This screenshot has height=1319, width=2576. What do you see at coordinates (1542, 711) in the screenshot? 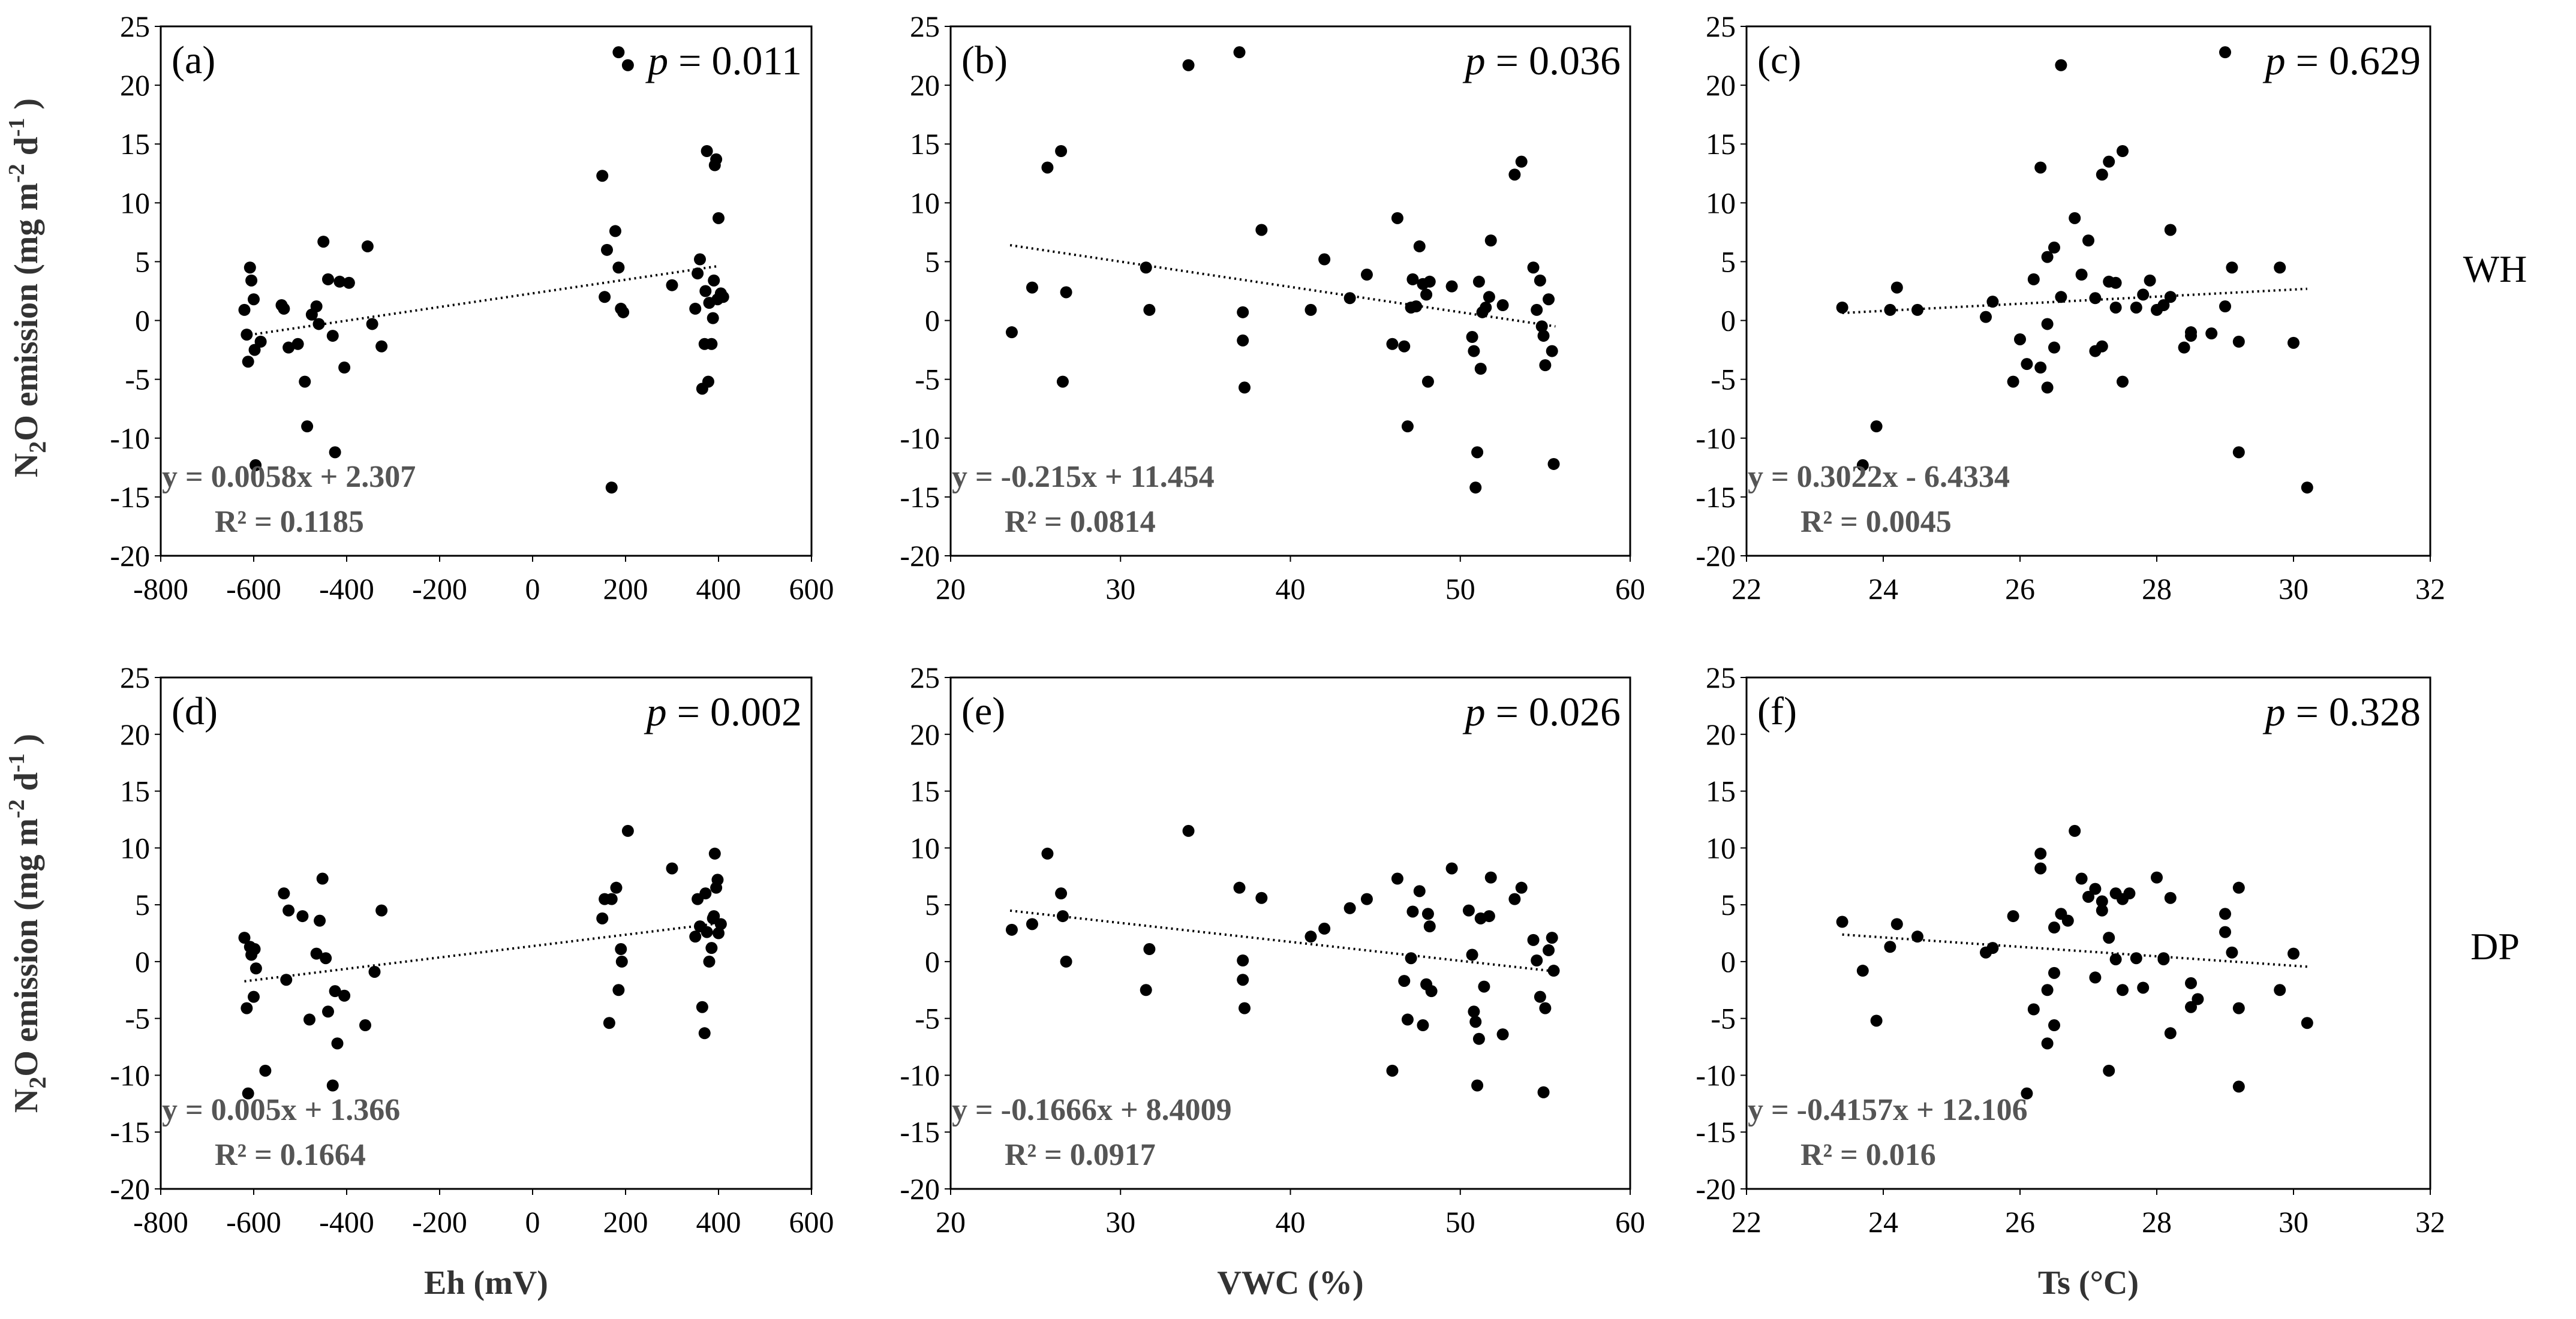
I see `p-value-label: p = 0.026` at bounding box center [1542, 711].